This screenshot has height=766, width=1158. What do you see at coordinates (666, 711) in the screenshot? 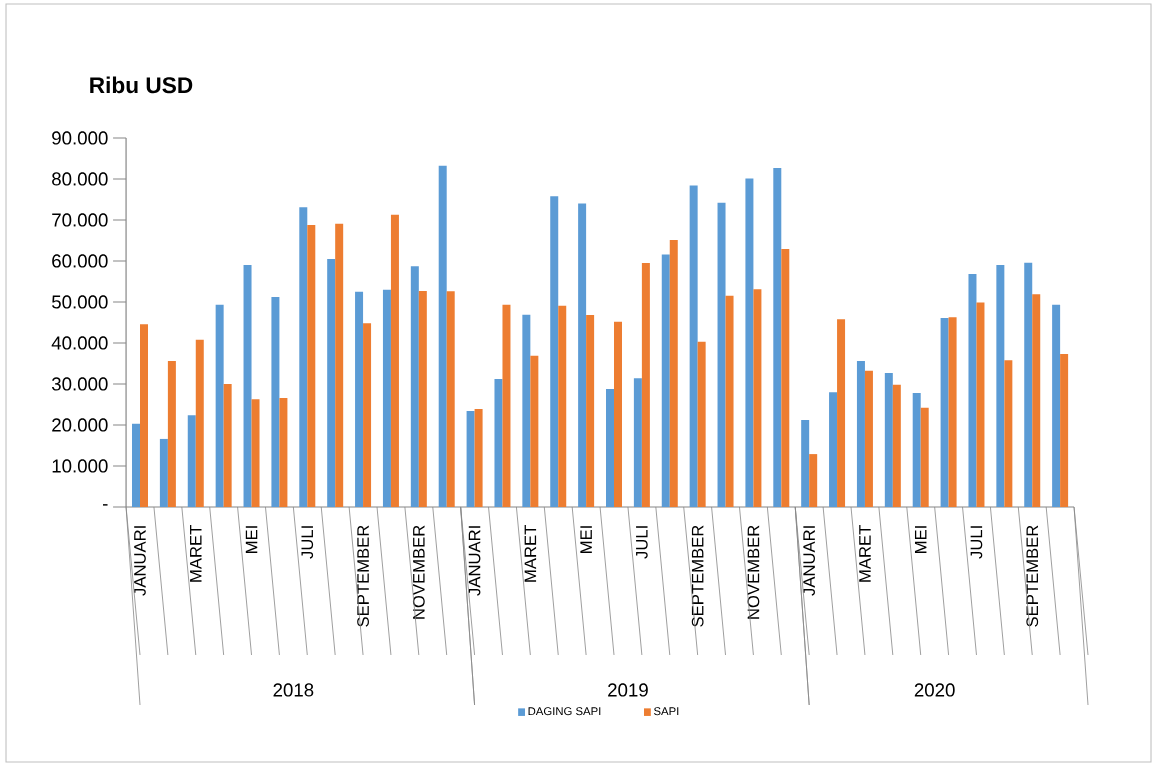
I see `legend-label: SAPI` at bounding box center [666, 711].